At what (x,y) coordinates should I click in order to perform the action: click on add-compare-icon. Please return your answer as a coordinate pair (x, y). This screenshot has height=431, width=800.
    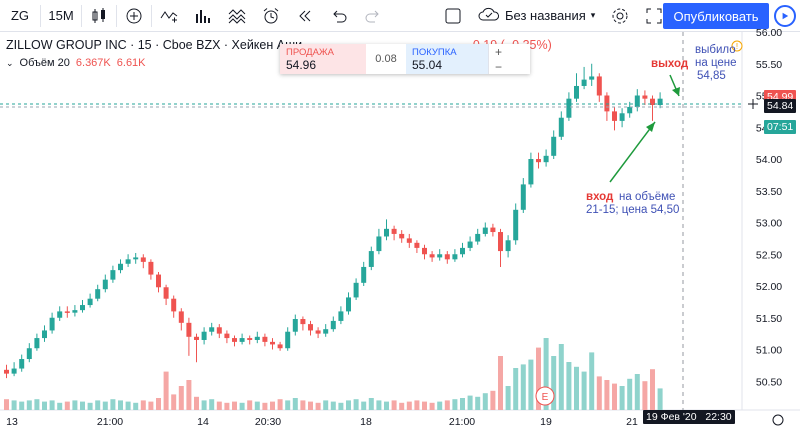
    Looking at the image, I should click on (134, 16).